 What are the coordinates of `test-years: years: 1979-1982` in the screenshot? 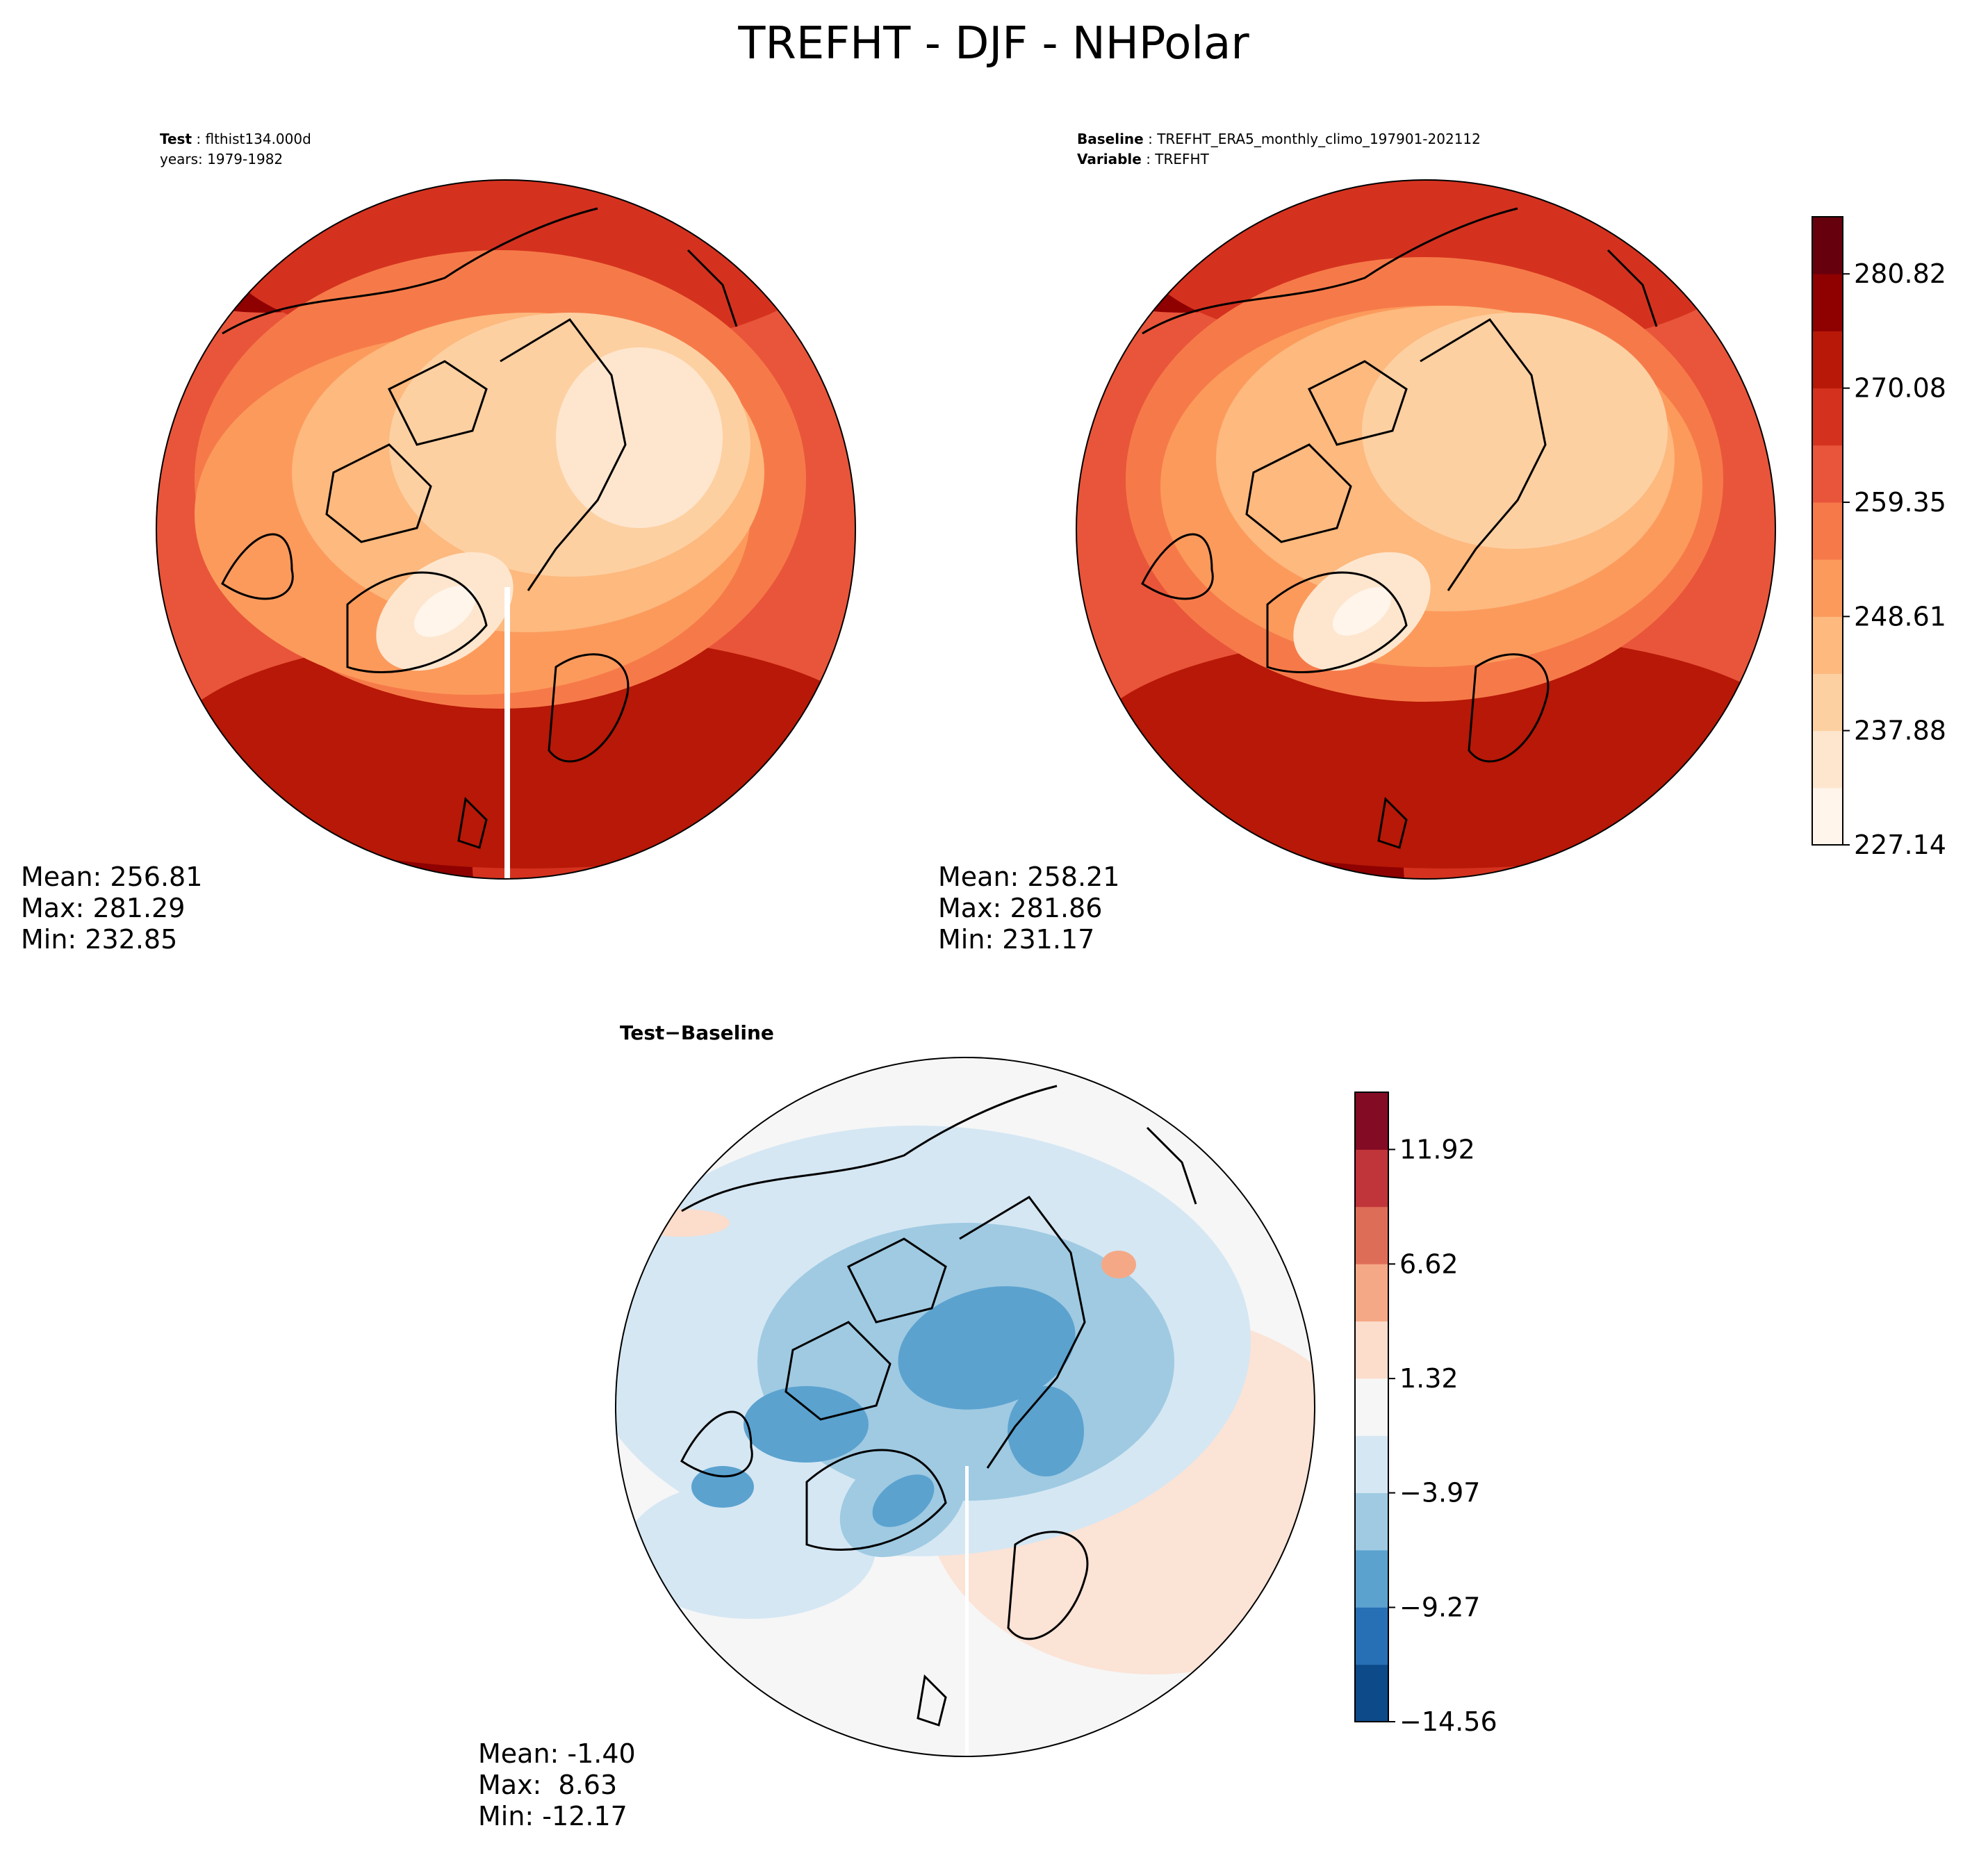 It's located at (221, 159).